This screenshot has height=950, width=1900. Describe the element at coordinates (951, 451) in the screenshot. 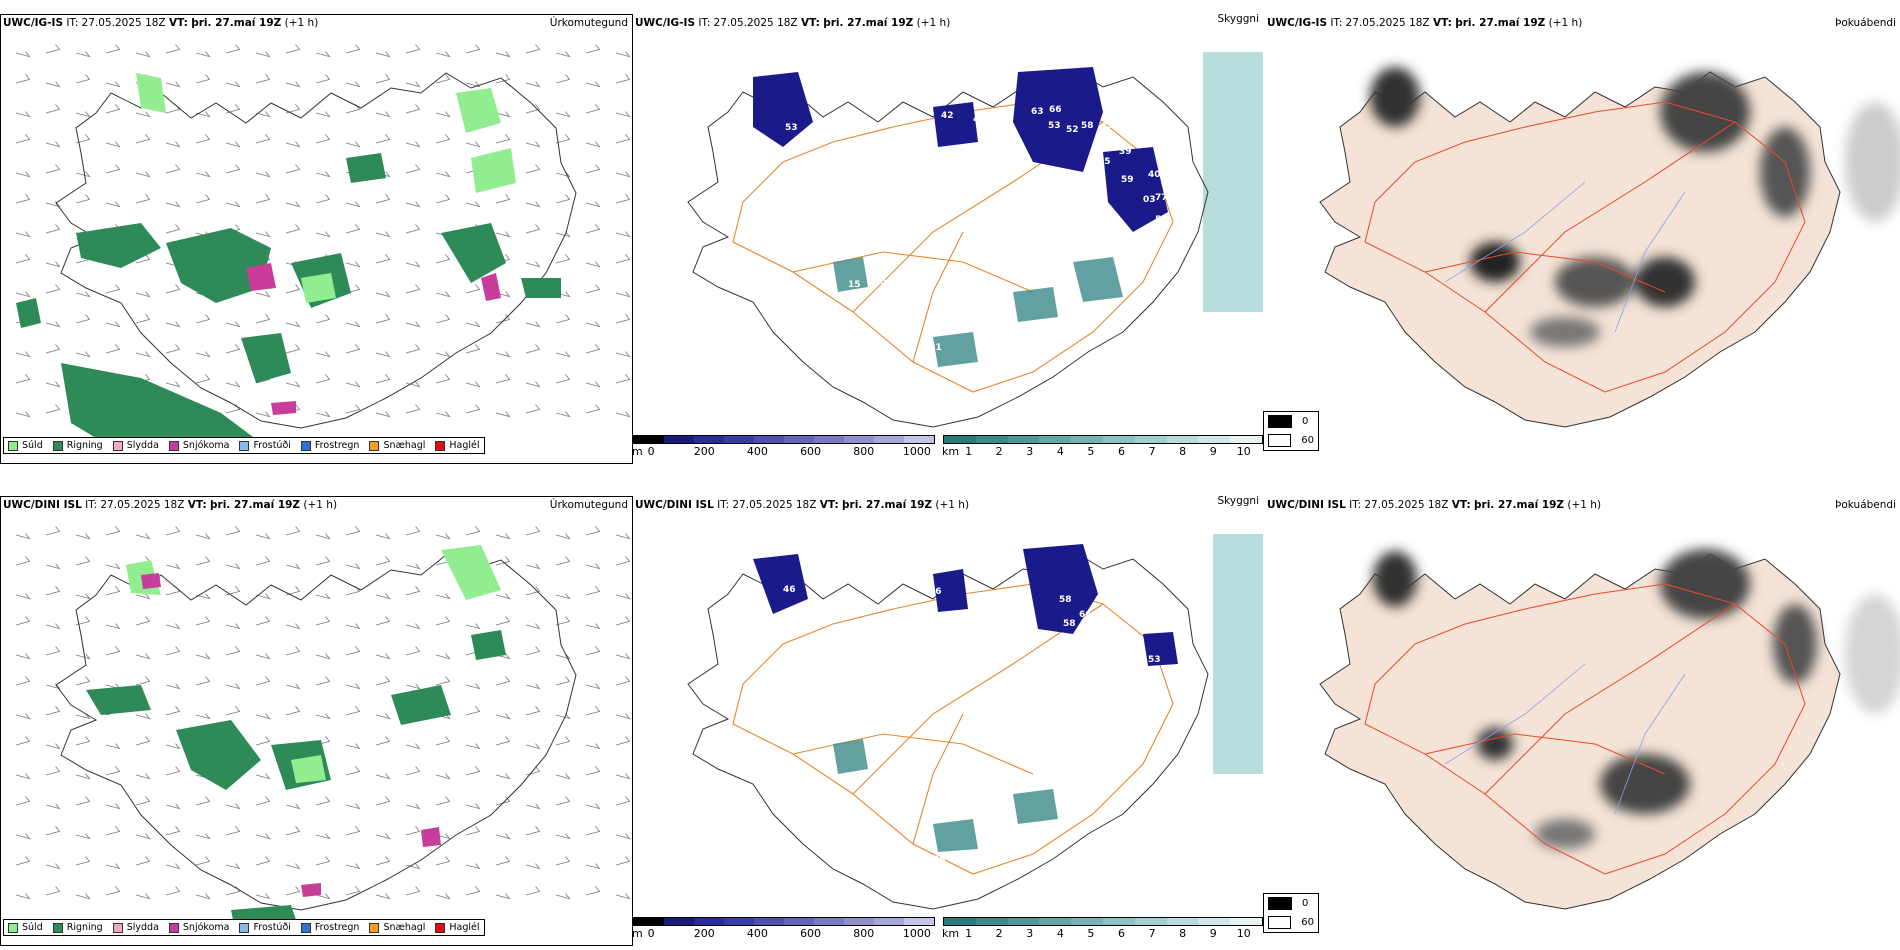

I see `scale-unit: km` at that location.